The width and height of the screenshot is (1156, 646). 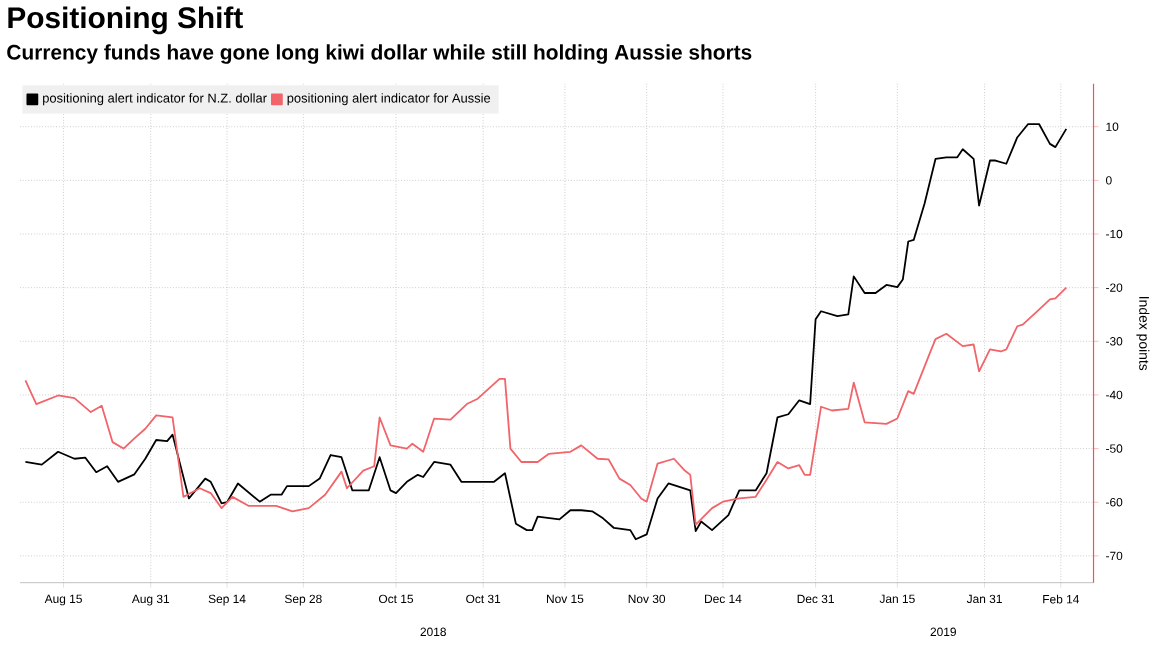 What do you see at coordinates (125, 20) in the screenshot?
I see `chart-title: Positioning Shift` at bounding box center [125, 20].